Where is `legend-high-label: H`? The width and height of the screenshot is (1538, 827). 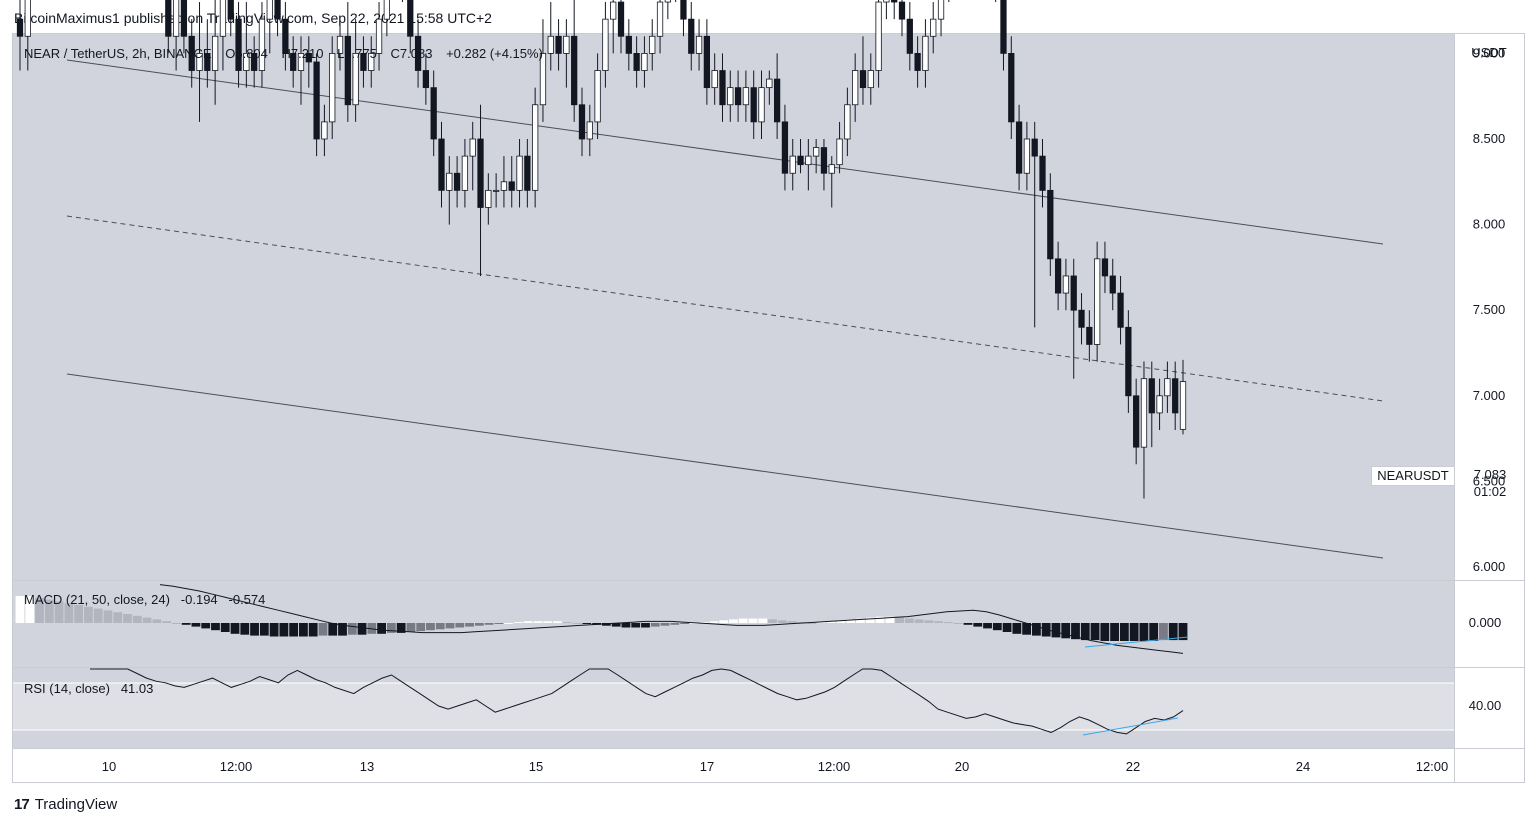
legend-high-label: H is located at coordinates (286, 53).